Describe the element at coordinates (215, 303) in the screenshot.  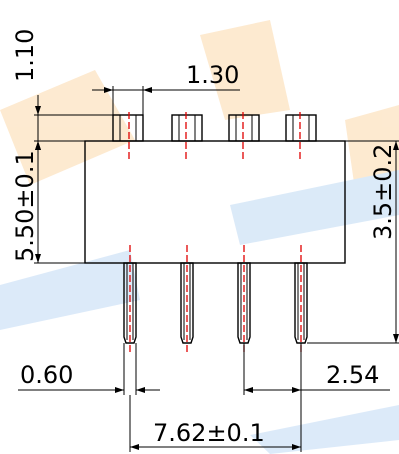
I see `bottom-leads` at that location.